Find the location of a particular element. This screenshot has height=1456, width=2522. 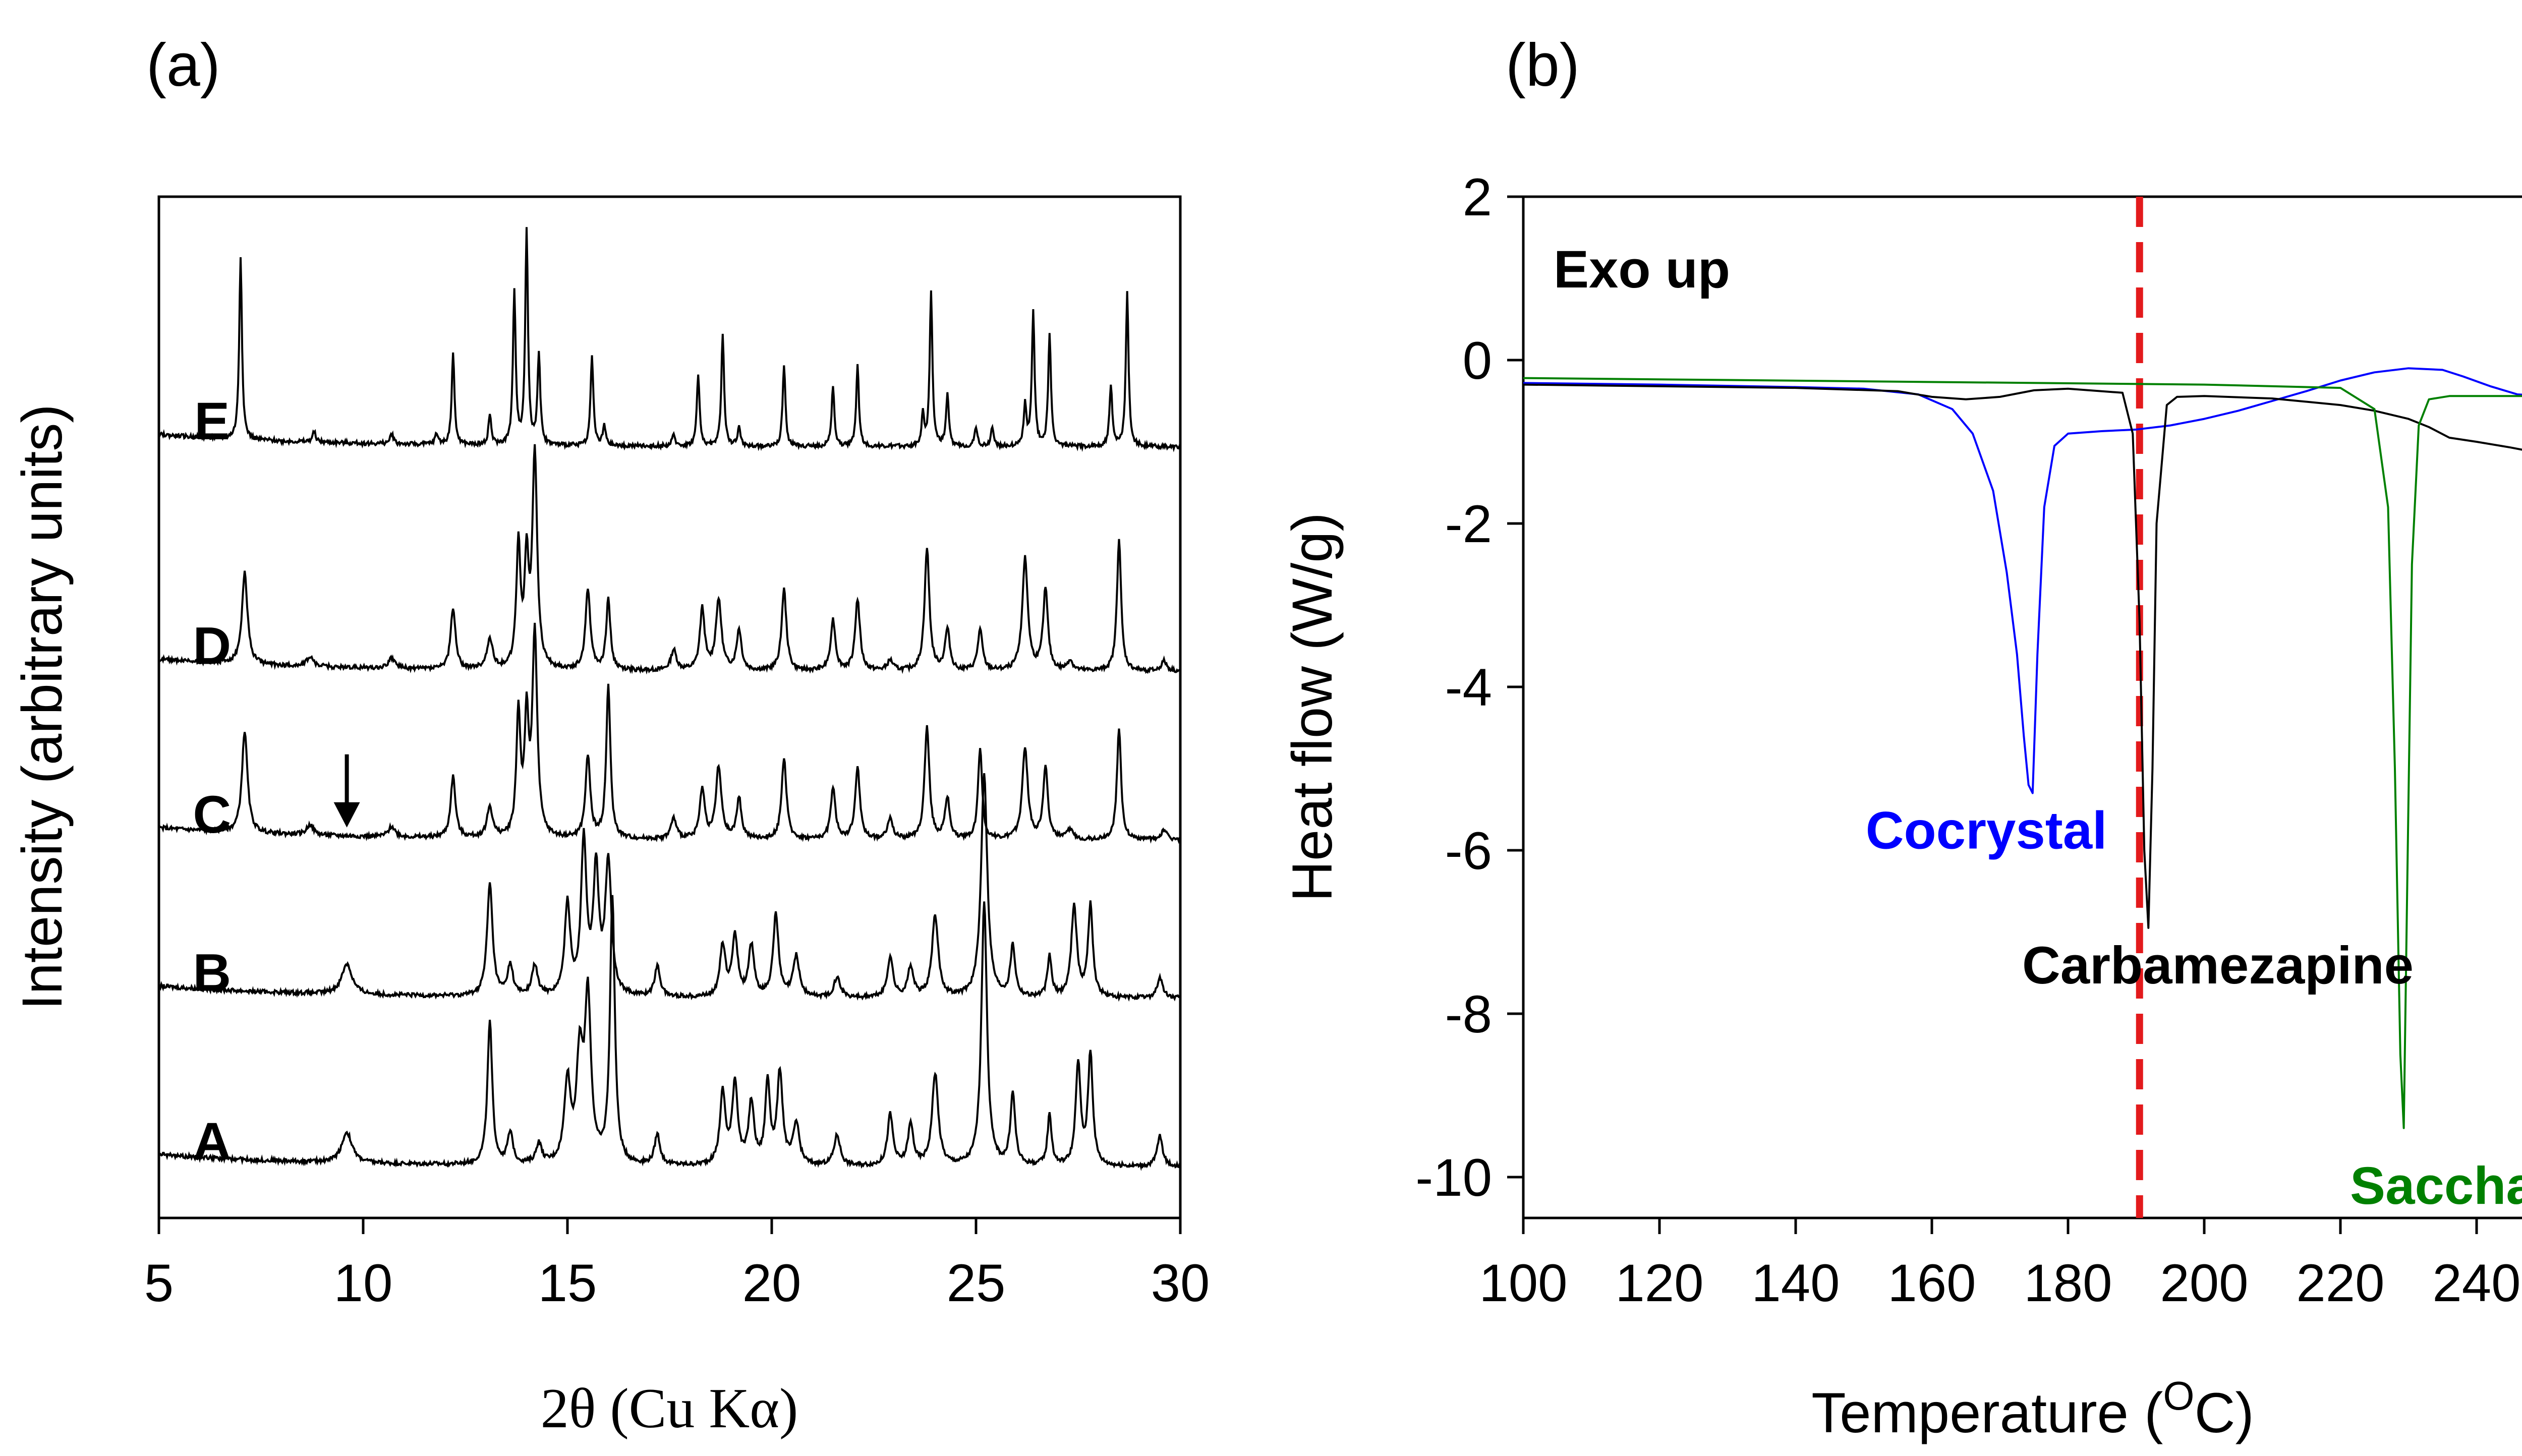

series-label-c: C is located at coordinates (212, 814).